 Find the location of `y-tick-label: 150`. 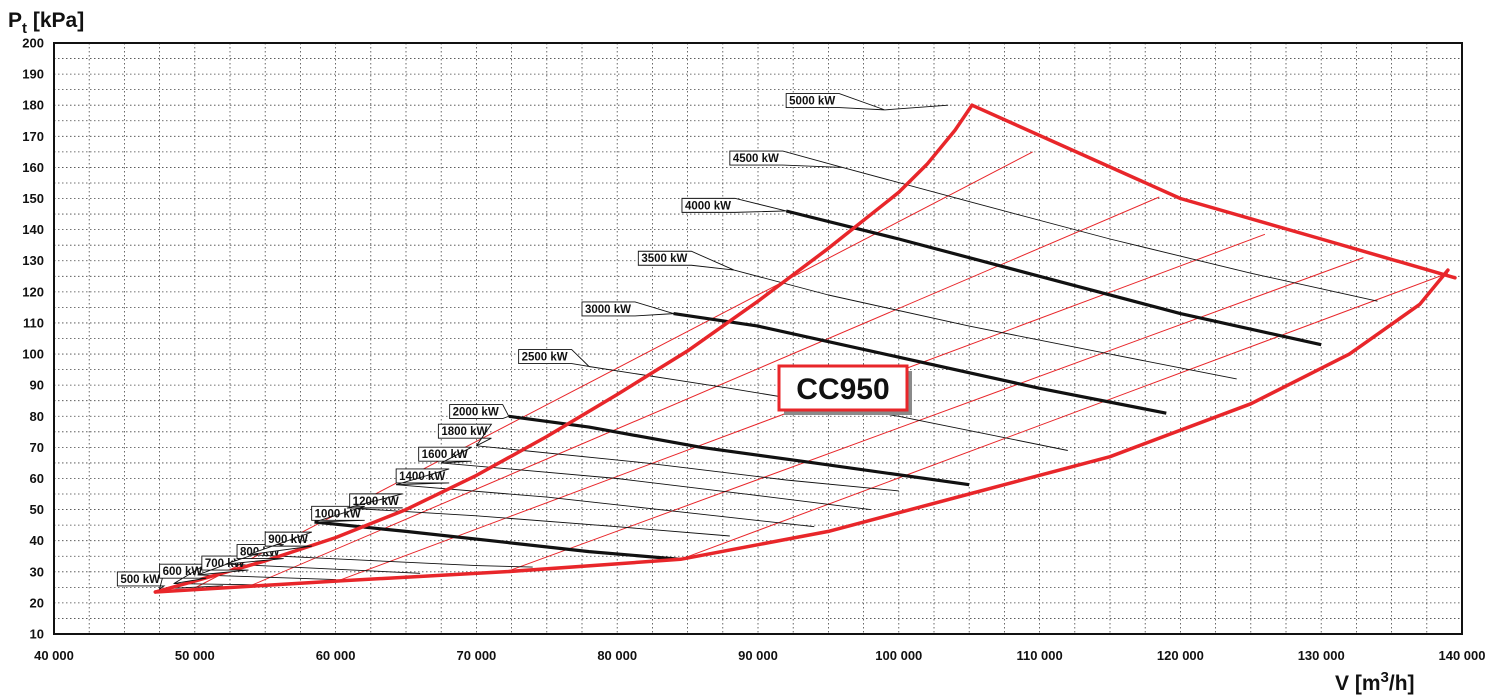

y-tick-label: 150 is located at coordinates (33, 198).